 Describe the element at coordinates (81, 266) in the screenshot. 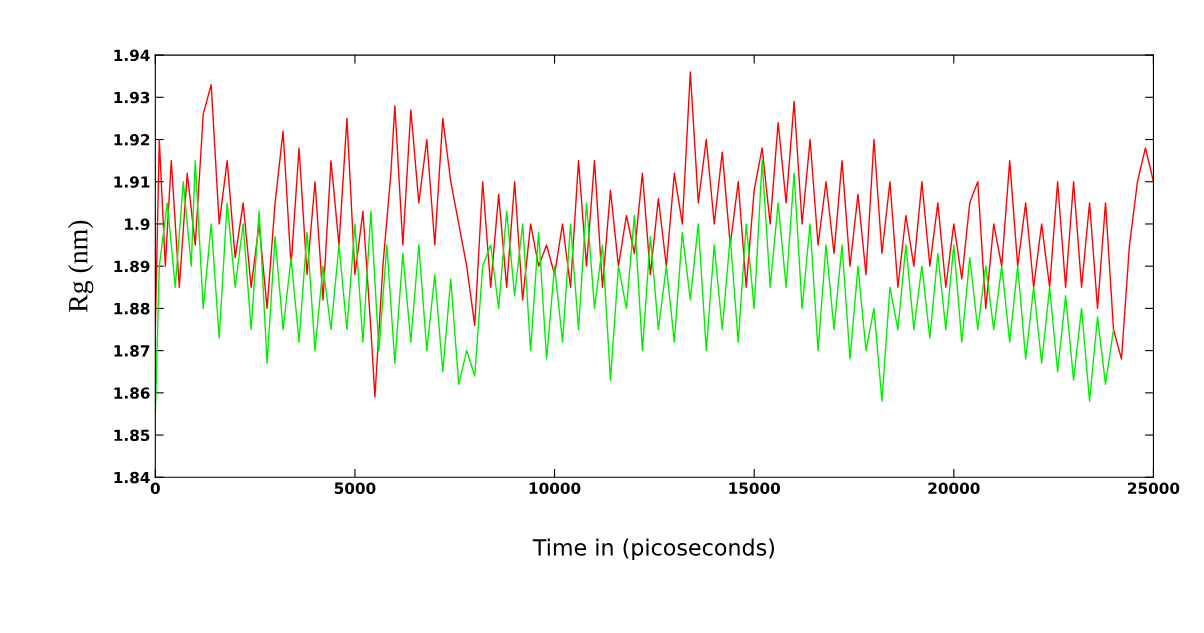

I see `y-axis-title: Rg (nm)` at that location.